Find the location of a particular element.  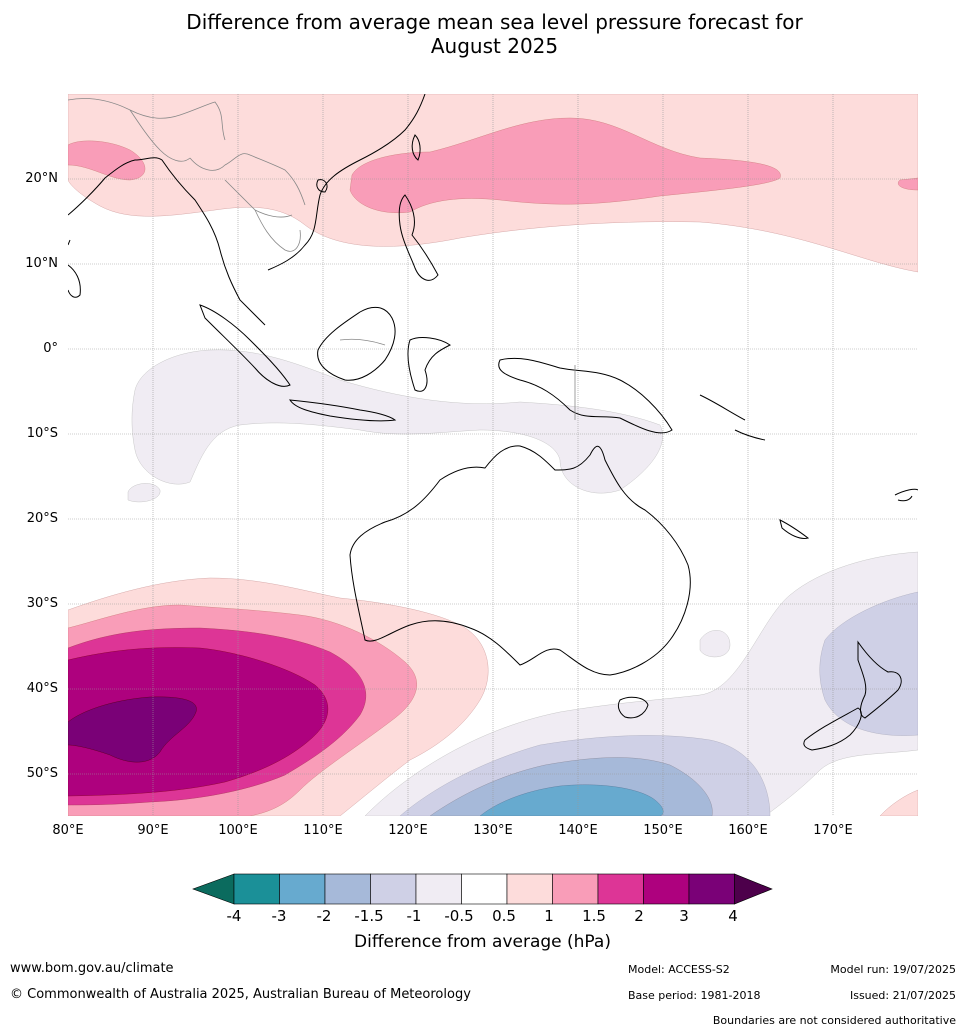

india-coast is located at coordinates (74, 268).